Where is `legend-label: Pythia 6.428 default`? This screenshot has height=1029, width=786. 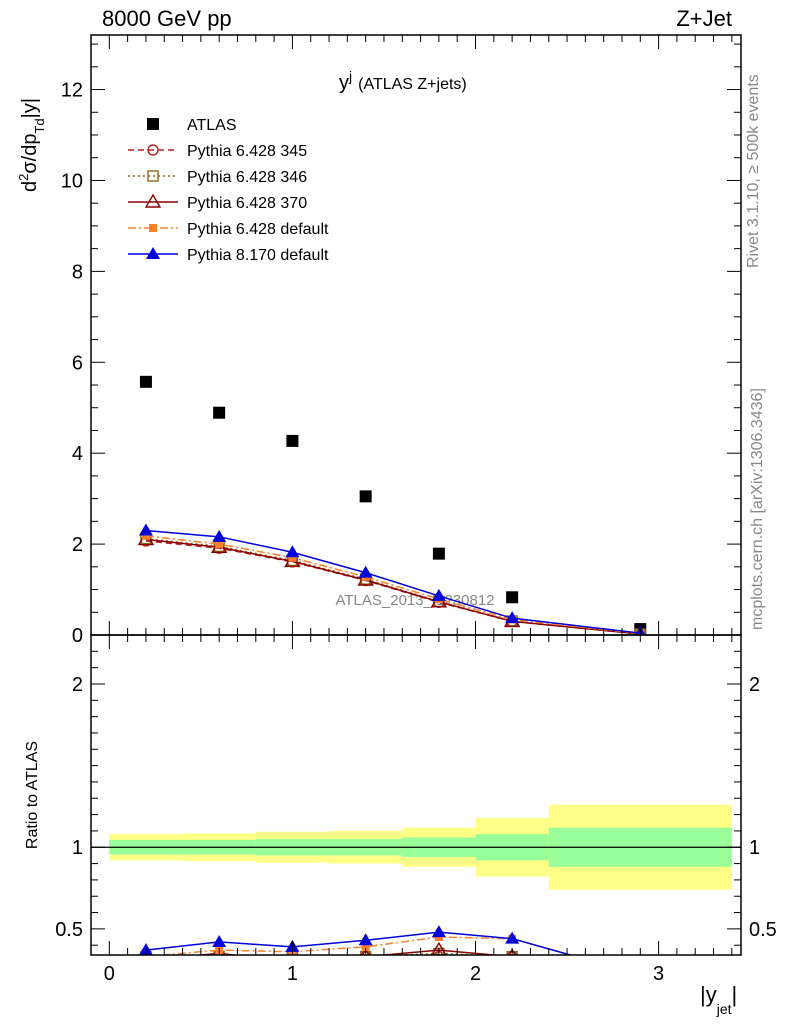 legend-label: Pythia 6.428 default is located at coordinates (258, 229).